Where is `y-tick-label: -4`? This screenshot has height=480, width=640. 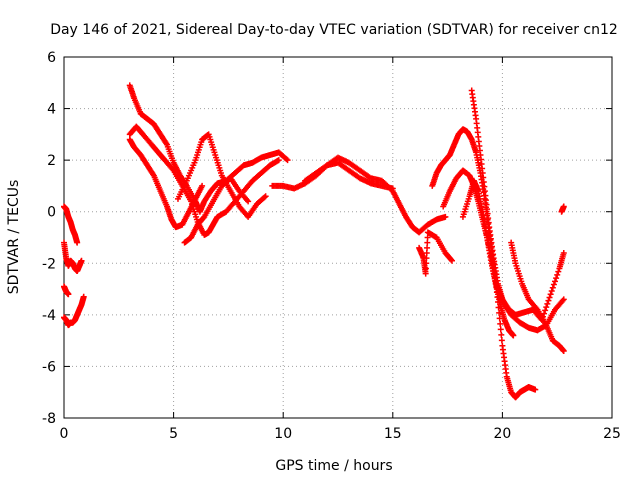 y-tick-label: -4 is located at coordinates (49, 316).